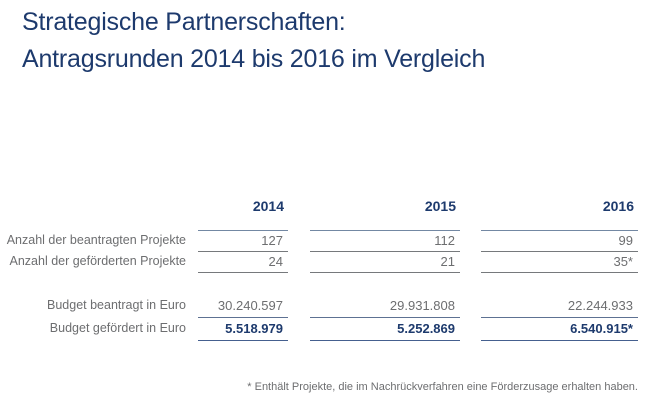  What do you see at coordinates (268, 206) in the screenshot?
I see `column-header-2014: 2014` at bounding box center [268, 206].